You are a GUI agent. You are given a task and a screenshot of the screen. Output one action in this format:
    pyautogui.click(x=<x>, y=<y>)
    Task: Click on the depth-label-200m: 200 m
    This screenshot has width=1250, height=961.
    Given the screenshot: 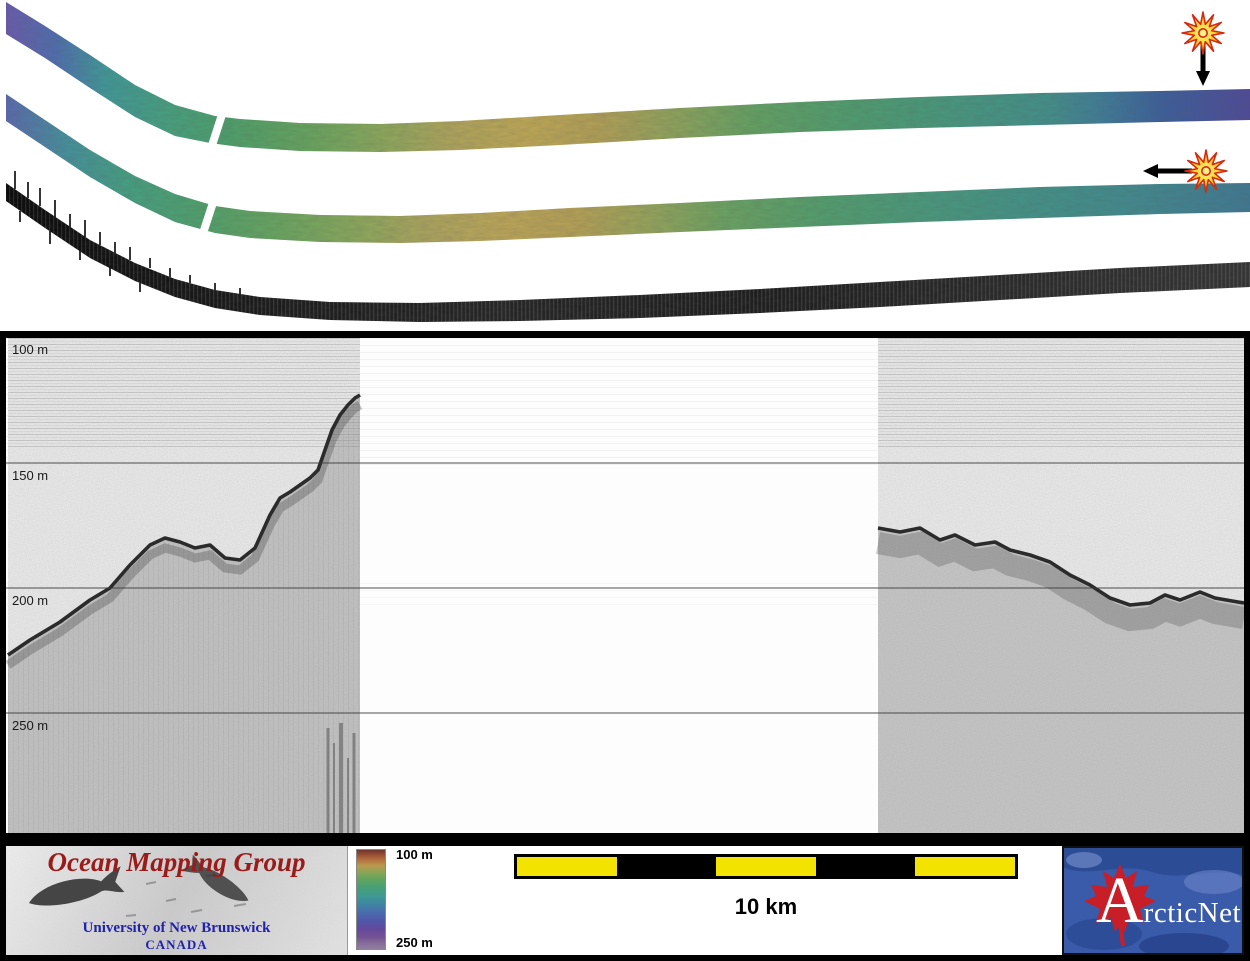 What is the action you would take?
    pyautogui.click(x=30, y=600)
    